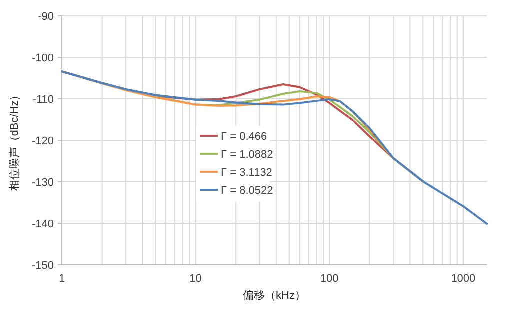  I want to click on y-tick-label: -150, so click(43, 266).